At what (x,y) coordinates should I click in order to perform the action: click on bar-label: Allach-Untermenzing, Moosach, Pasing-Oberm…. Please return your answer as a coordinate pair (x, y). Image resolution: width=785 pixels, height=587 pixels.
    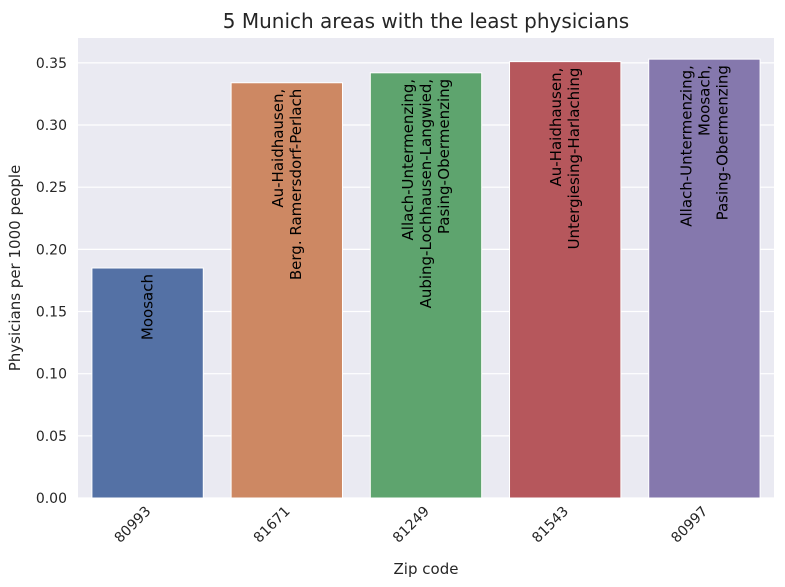
    Looking at the image, I should click on (704, 146).